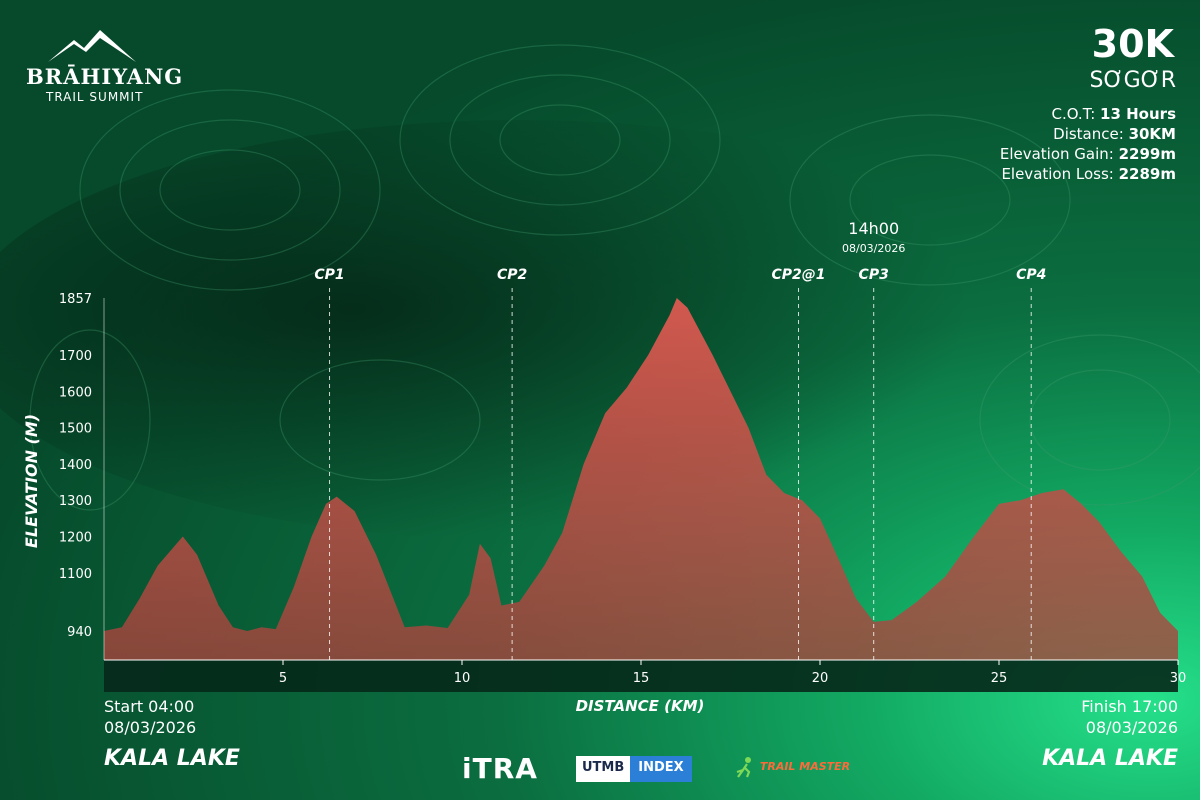 Image resolution: width=1200 pixels, height=800 pixels. I want to click on stat-row-cot: C.O.T: 13 Hours, so click(1113, 114).